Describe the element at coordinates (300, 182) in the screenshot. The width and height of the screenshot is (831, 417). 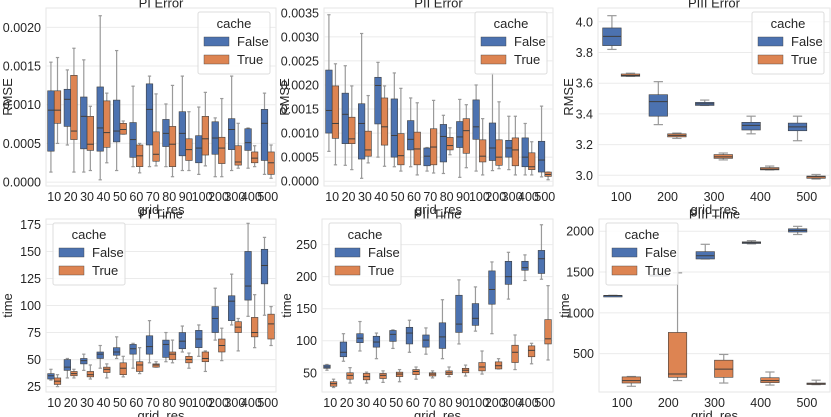
I see `y-tick-label: 0.0000` at that location.